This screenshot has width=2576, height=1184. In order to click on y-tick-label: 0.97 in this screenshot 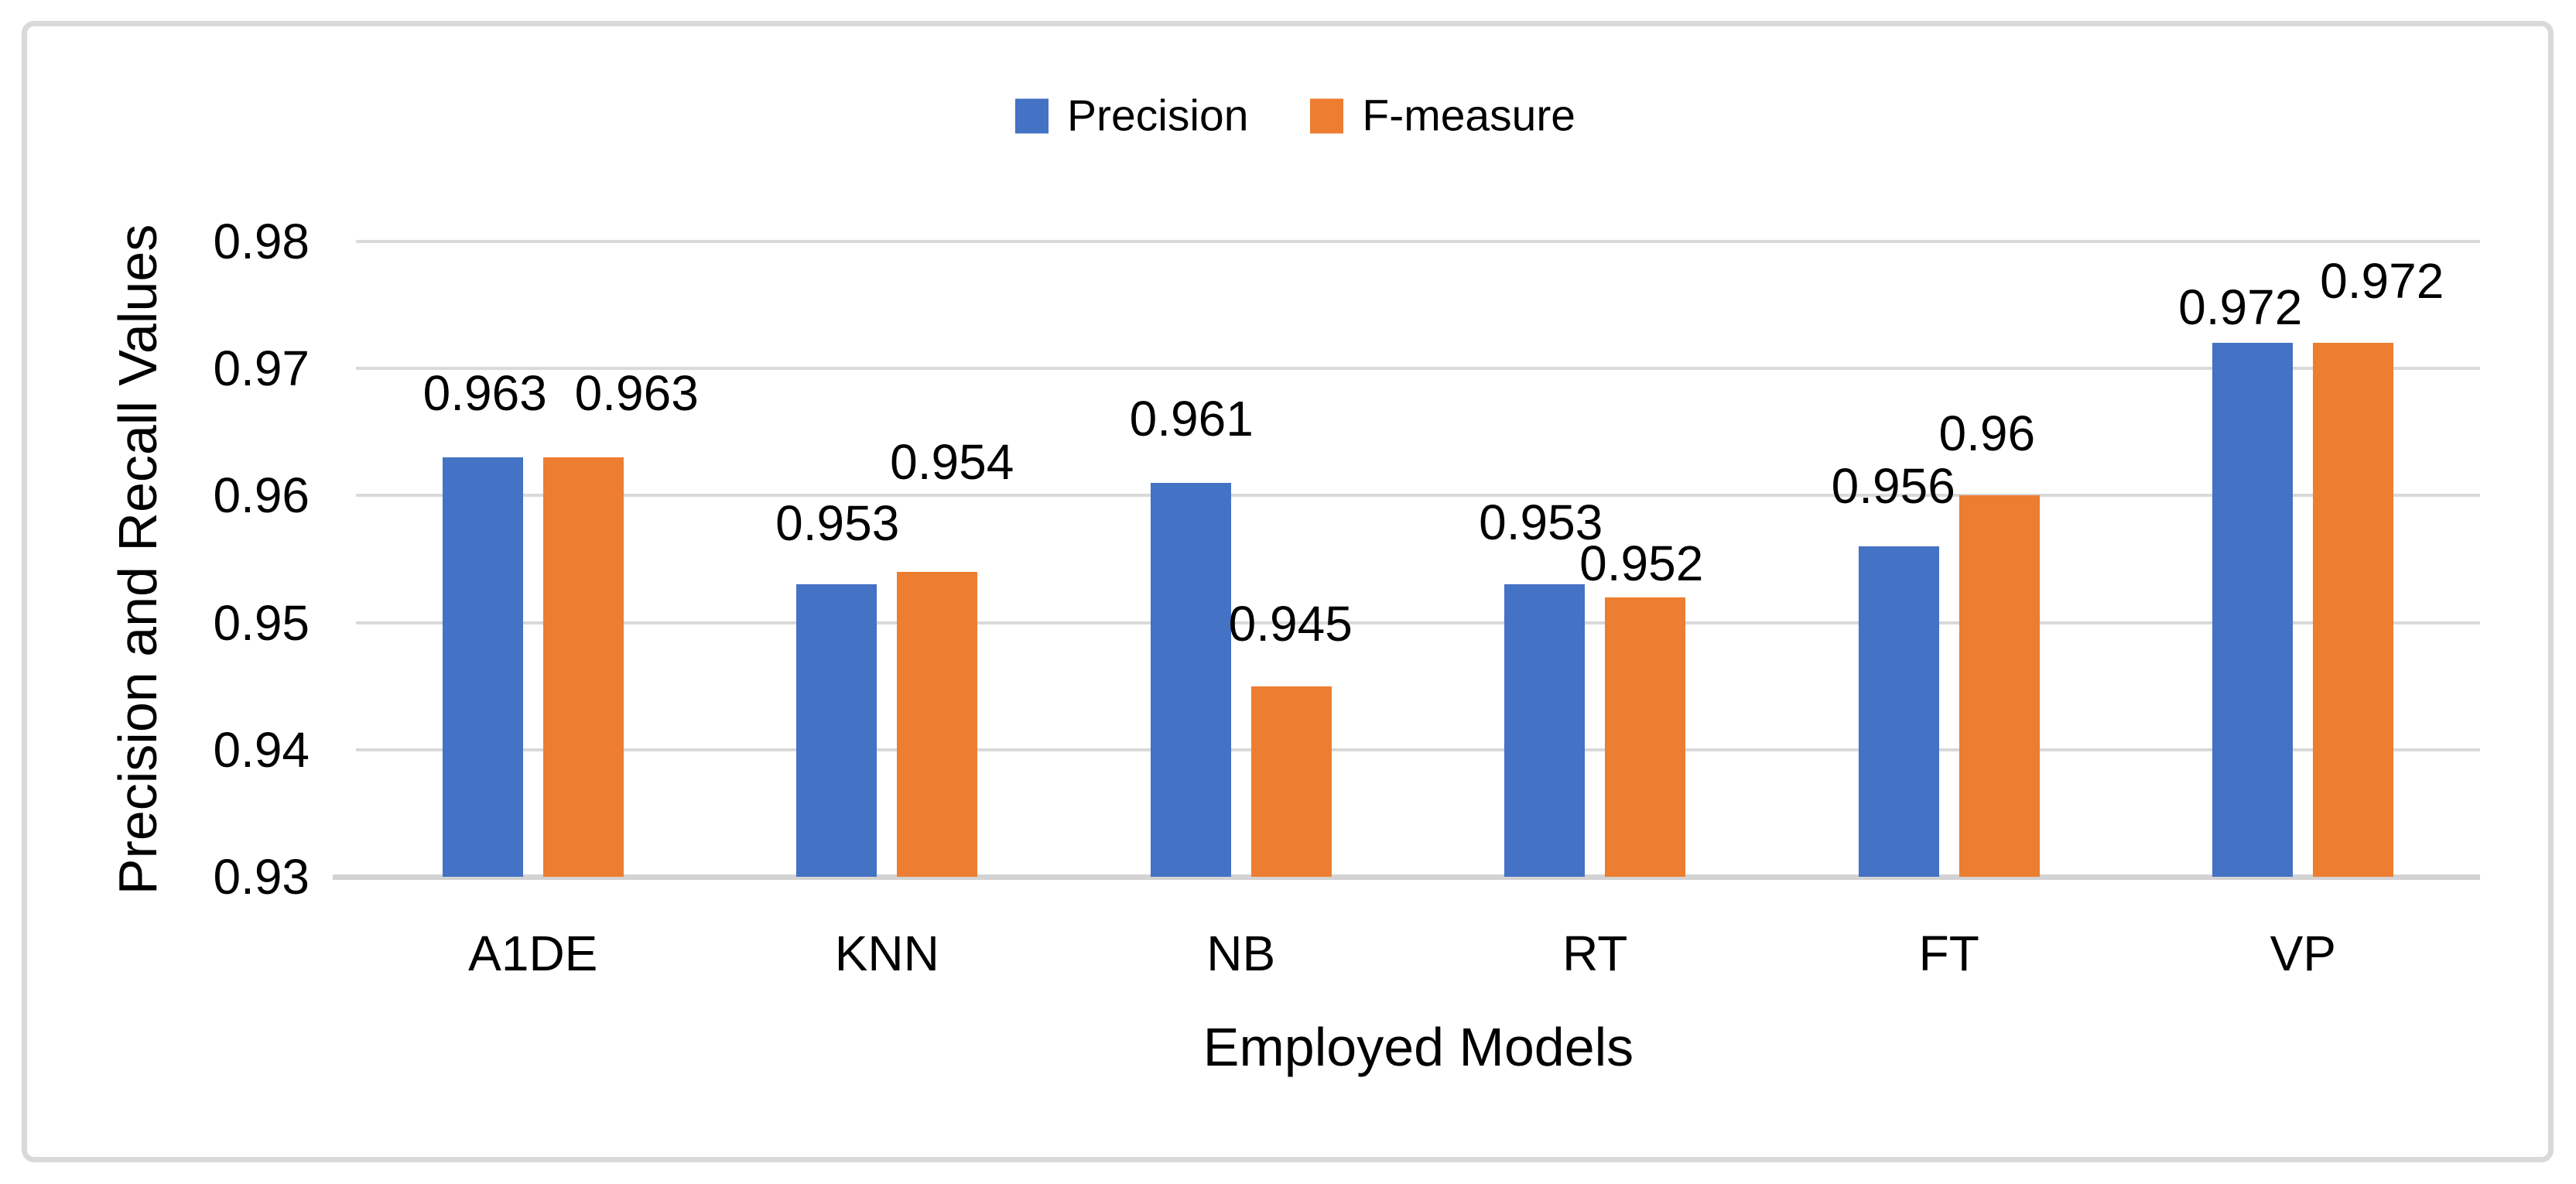, I will do `click(262, 368)`.